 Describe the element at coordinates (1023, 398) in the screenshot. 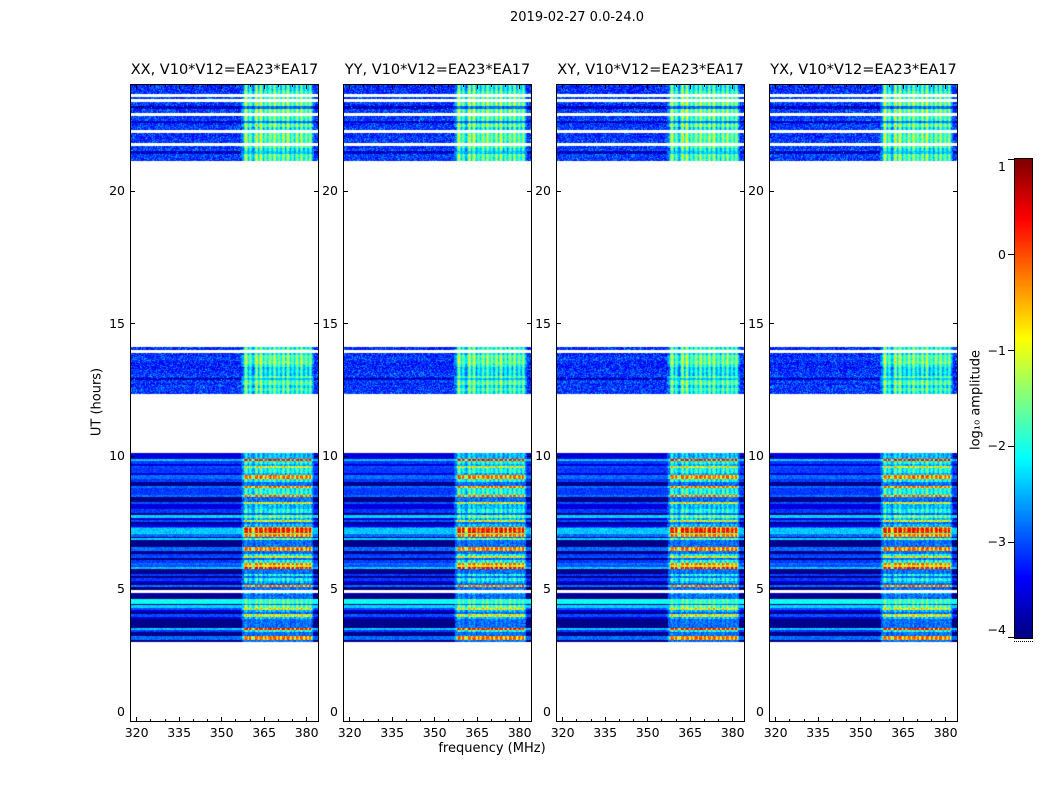

I see `colorbar-gradient-canvas` at that location.